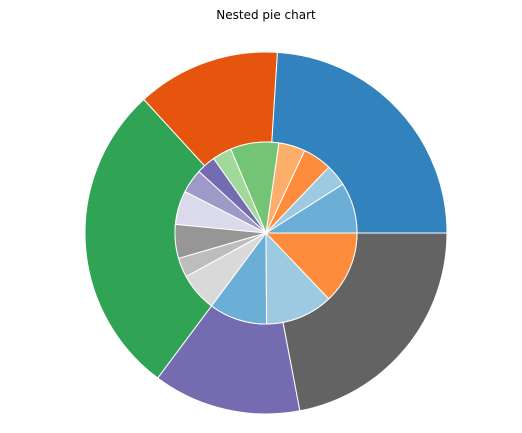 This screenshot has height=433, width=522. I want to click on inner-ring, so click(266, 233).